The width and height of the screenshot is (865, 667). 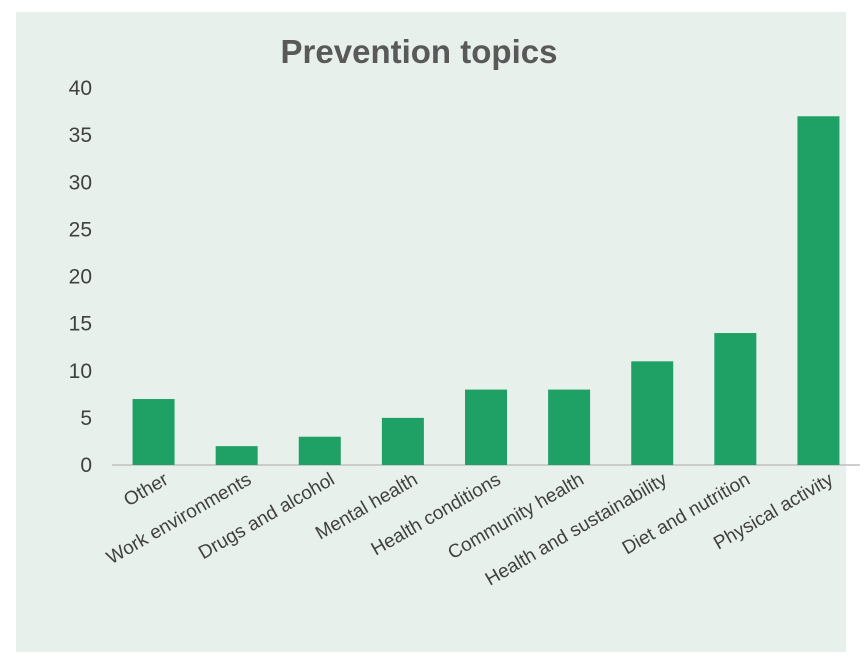 What do you see at coordinates (146, 490) in the screenshot?
I see `category-label: Other` at bounding box center [146, 490].